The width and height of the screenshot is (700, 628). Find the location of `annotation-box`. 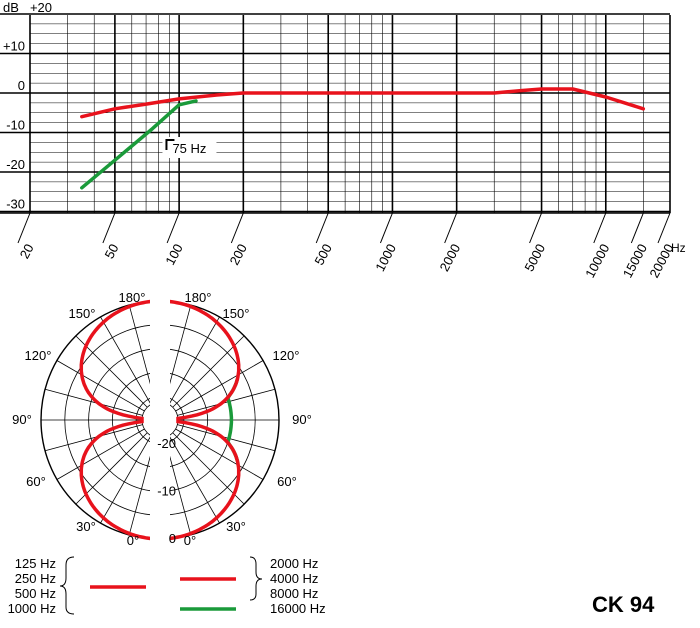

annotation-box is located at coordinates (189, 147).